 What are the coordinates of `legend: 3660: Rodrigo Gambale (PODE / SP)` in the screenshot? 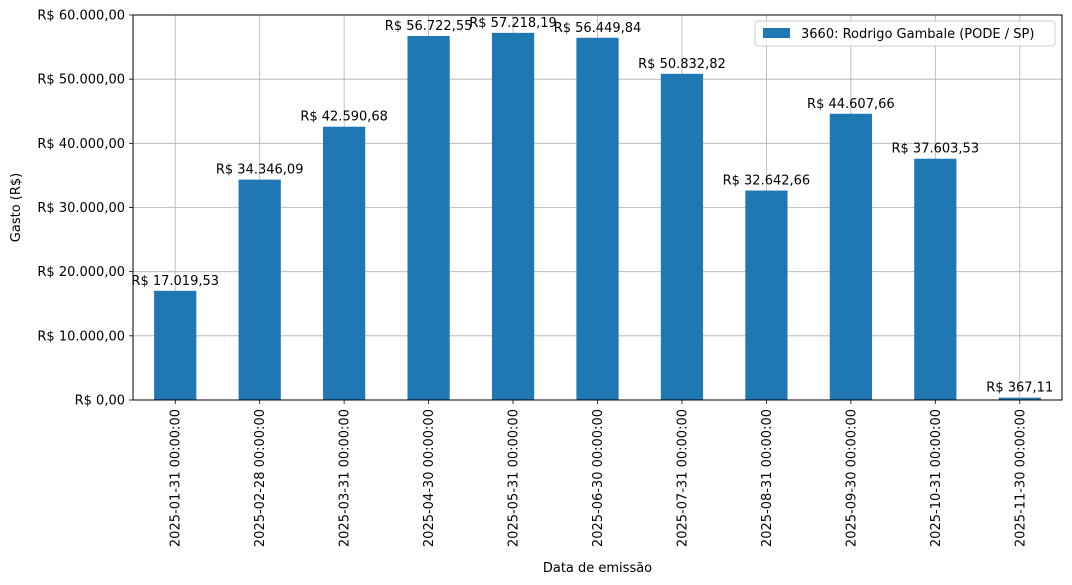 It's located at (905, 33).